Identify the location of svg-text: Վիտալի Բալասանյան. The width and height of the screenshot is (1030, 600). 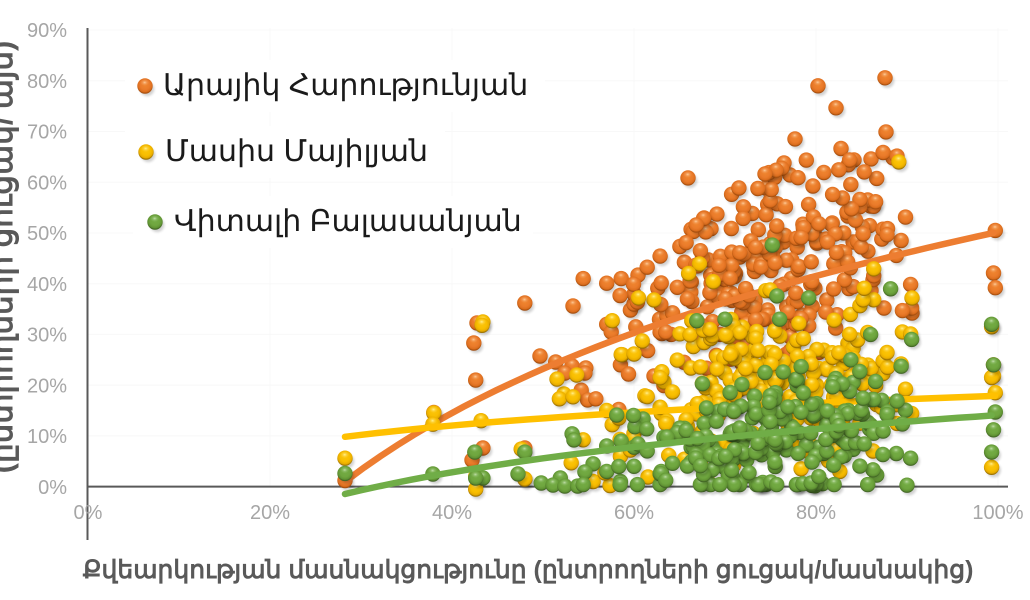
(348, 221).